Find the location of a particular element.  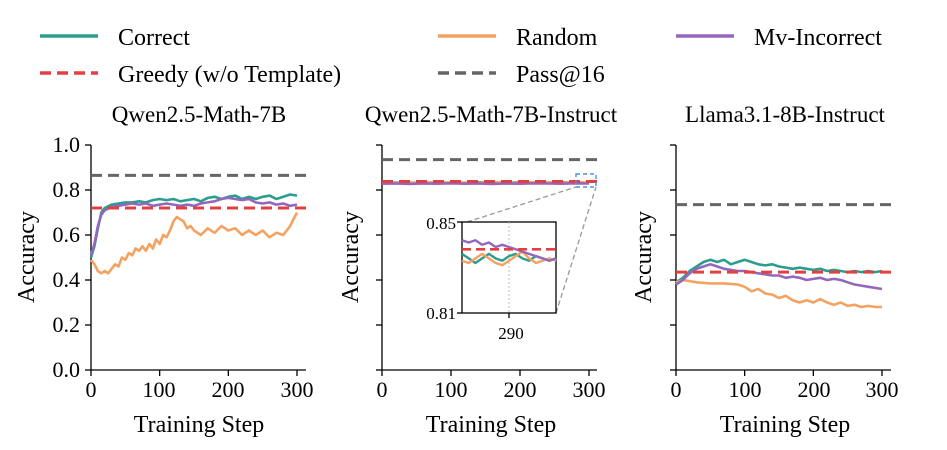

y-tick-label-3: 0.6 is located at coordinates (67, 234).